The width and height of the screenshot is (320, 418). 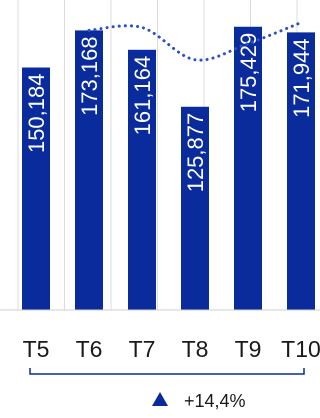 What do you see at coordinates (195, 153) in the screenshot?
I see `bar-value-label: 125,877` at bounding box center [195, 153].